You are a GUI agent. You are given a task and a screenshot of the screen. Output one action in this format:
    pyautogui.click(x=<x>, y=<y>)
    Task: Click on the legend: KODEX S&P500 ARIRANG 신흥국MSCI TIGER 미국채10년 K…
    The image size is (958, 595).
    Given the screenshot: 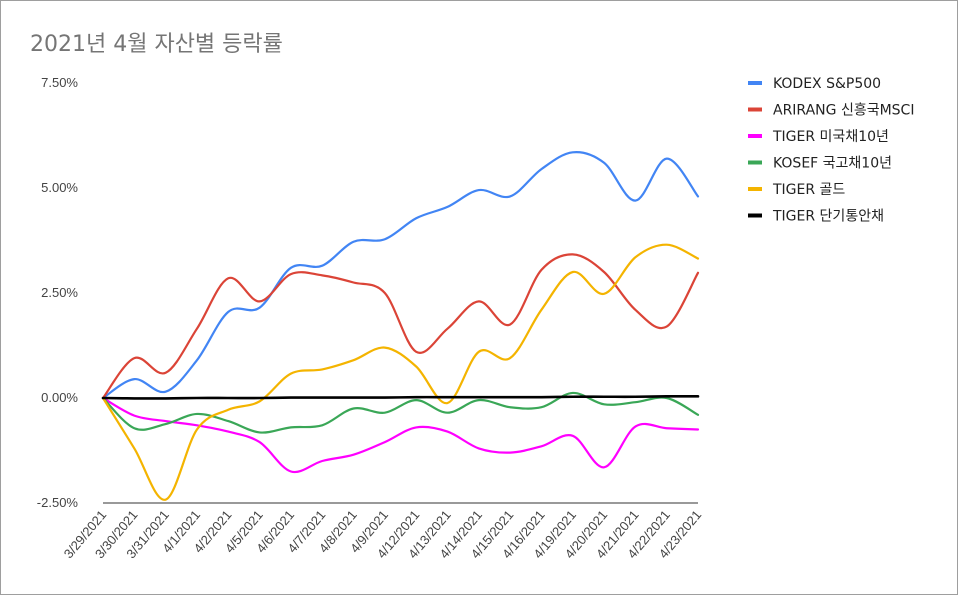 What is the action you would take?
    pyautogui.click(x=831, y=150)
    